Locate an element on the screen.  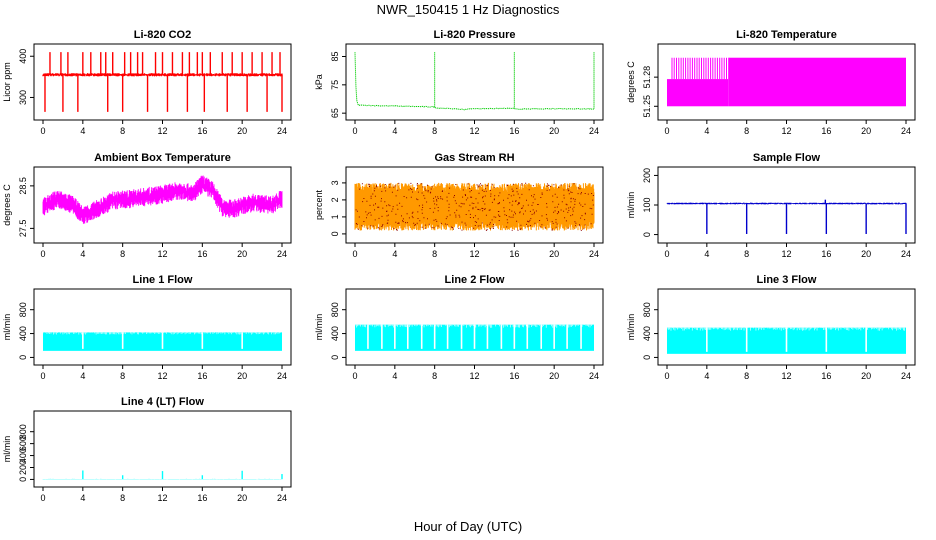
panel-9: Line 3 Flow ml/min 0 4 8 12 16 20 24 0 400 800 is located at coordinates (771, 327).